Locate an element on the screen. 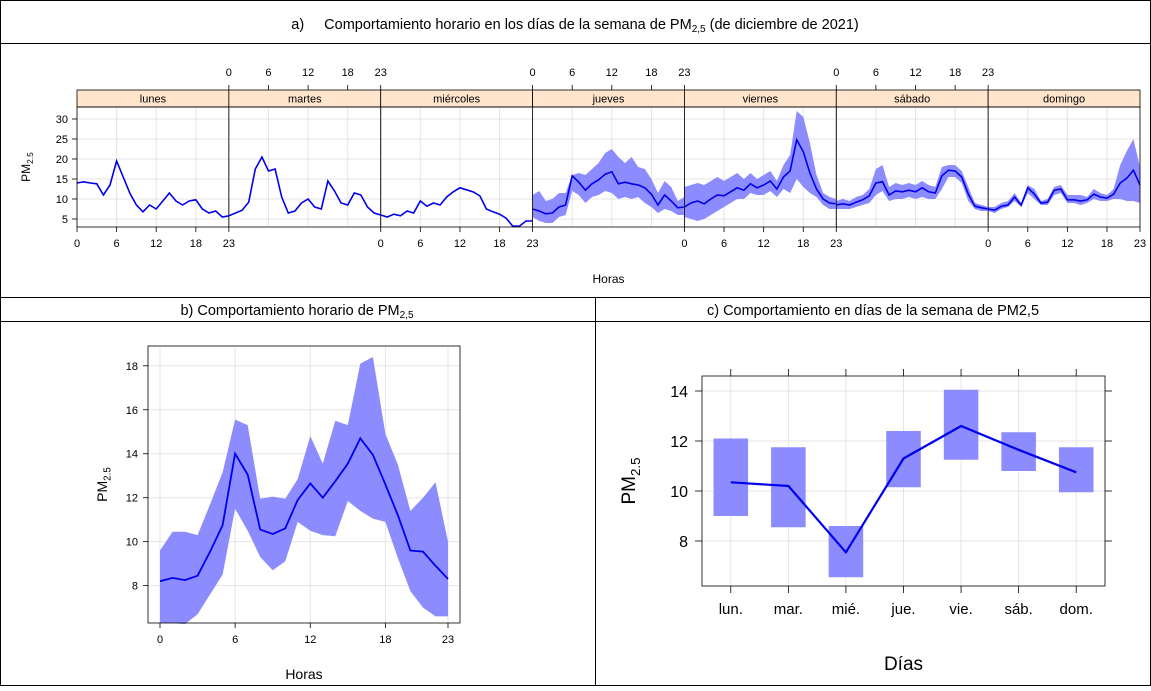 This screenshot has height=691, width=1151. panel-5: viernes 0 6 12 18 23 is located at coordinates (761, 169).